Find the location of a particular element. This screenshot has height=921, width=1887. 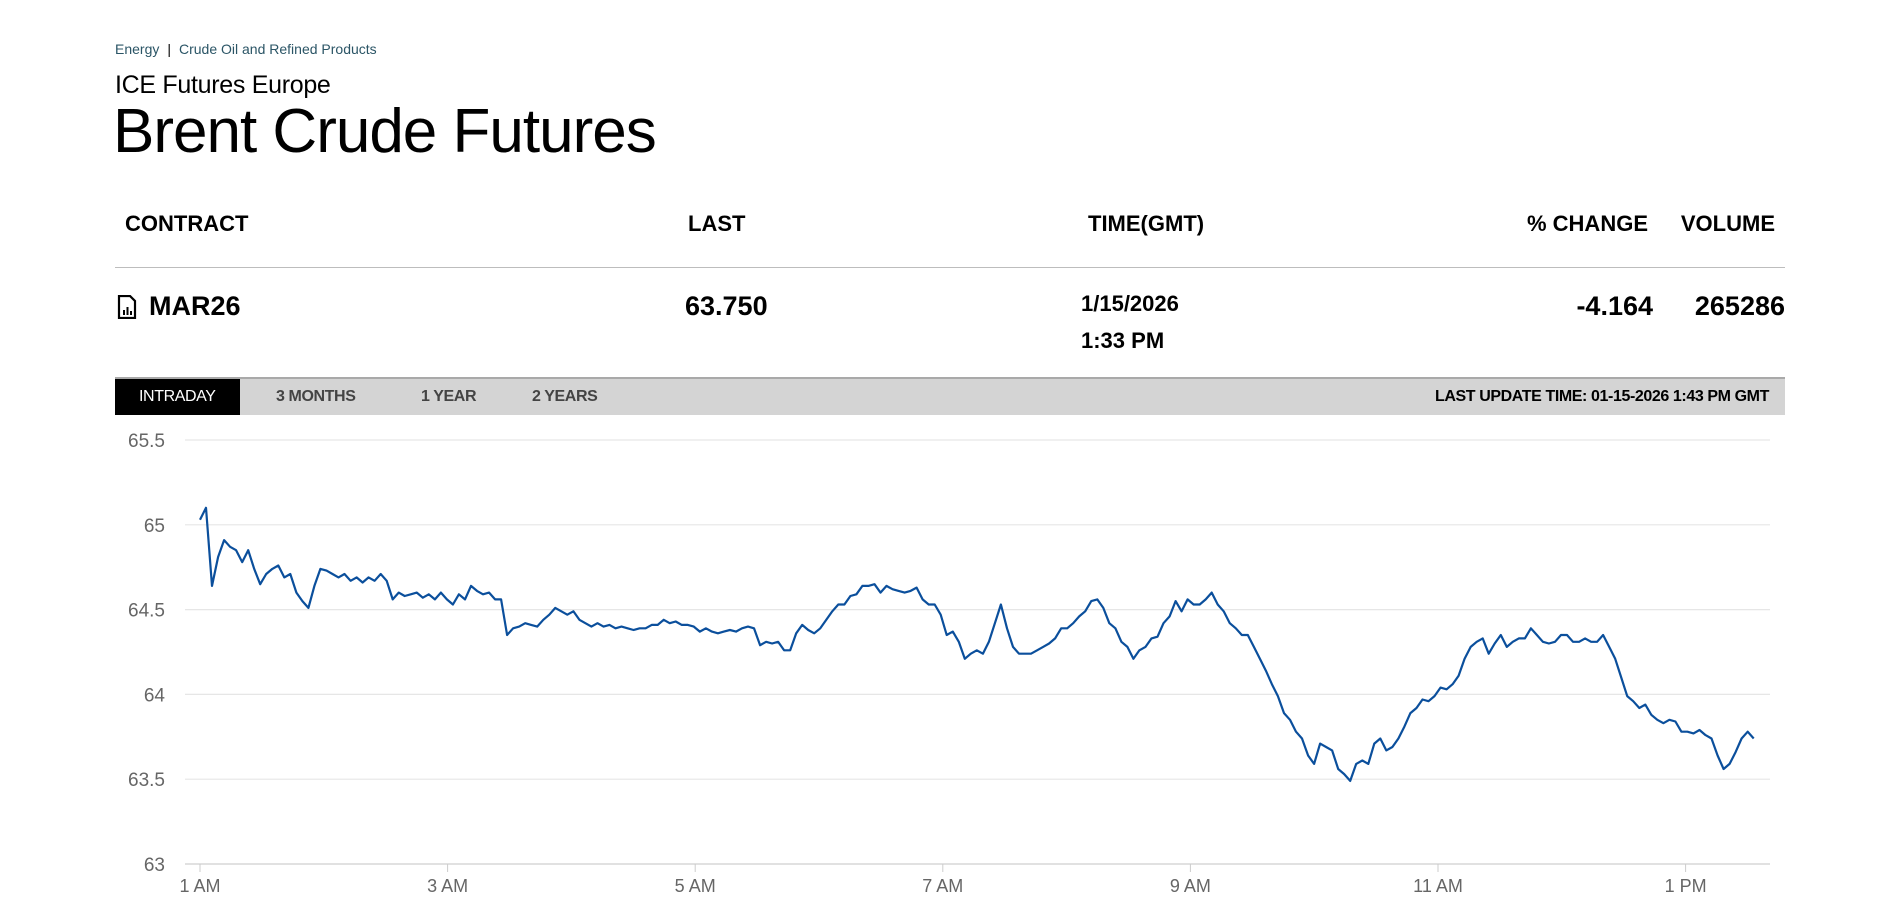

exchange-name: ICE Futures Europe is located at coordinates (223, 85).